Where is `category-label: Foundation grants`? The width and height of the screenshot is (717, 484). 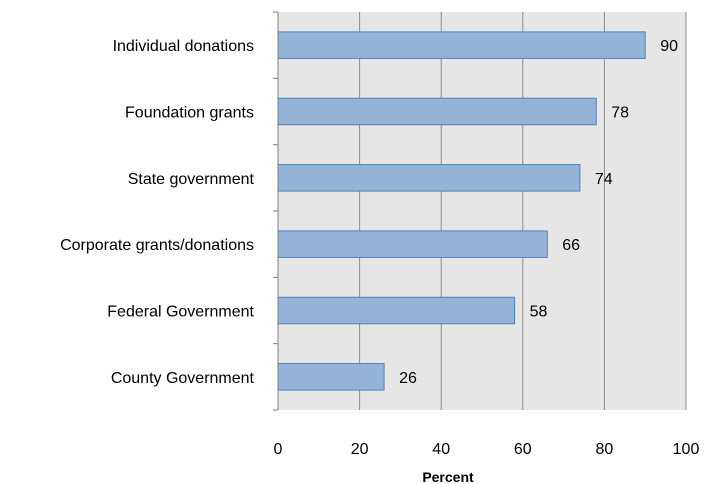 category-label: Foundation grants is located at coordinates (189, 113).